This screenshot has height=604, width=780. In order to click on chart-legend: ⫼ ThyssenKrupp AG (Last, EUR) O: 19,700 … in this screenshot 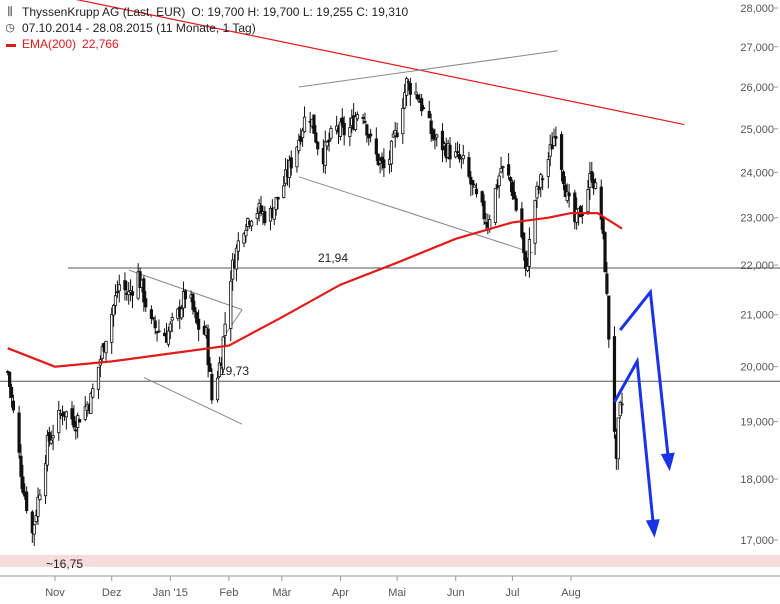, I will do `click(206, 28)`.